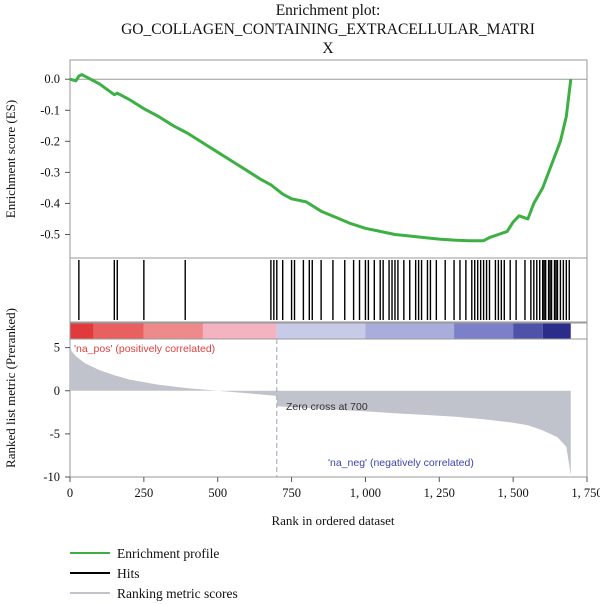  What do you see at coordinates (51, 477) in the screenshot?
I see `rank-y-tick-label: -10` at bounding box center [51, 477].